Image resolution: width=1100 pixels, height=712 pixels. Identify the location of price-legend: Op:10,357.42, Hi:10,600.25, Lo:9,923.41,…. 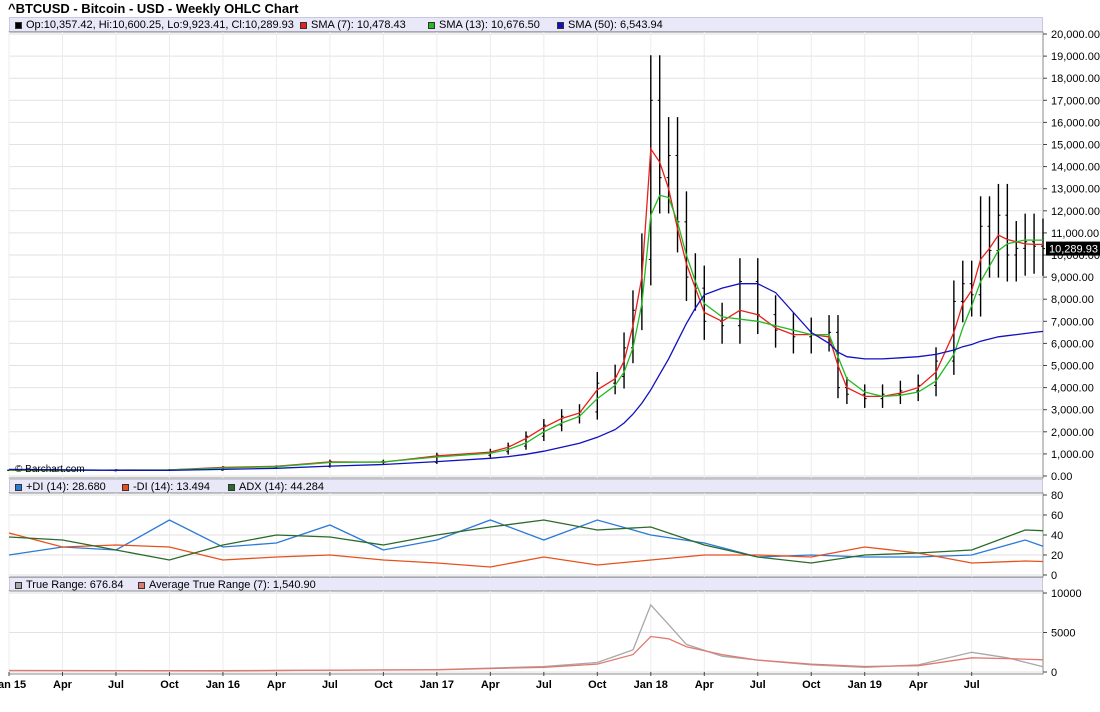
(526, 24).